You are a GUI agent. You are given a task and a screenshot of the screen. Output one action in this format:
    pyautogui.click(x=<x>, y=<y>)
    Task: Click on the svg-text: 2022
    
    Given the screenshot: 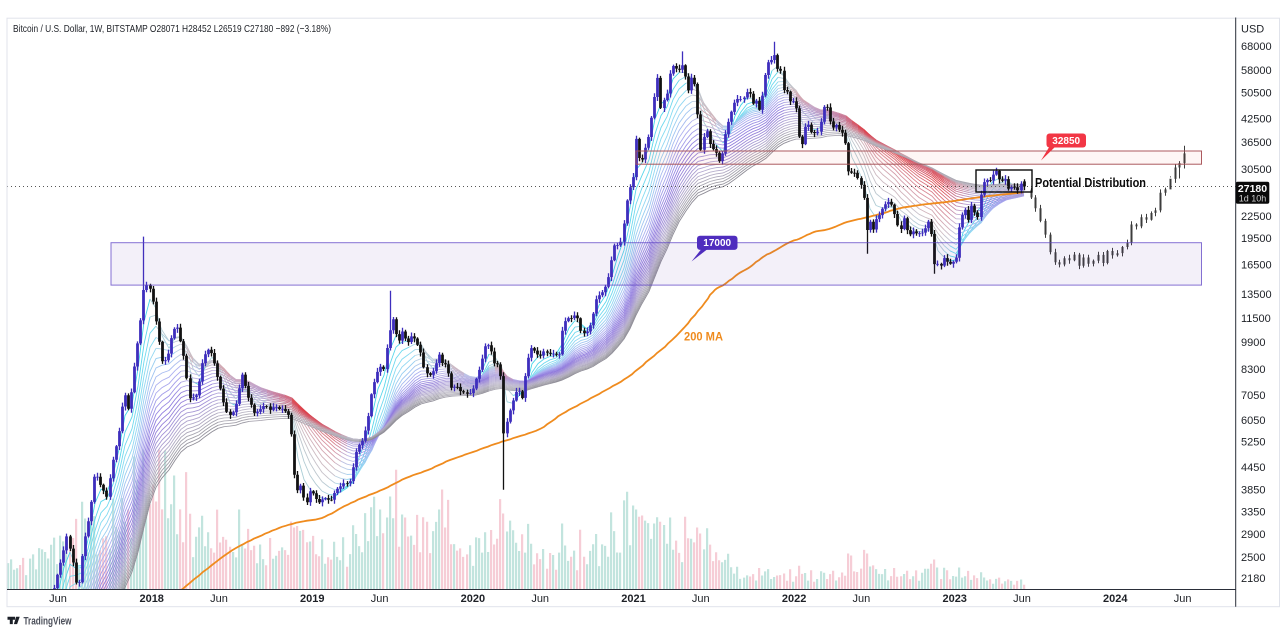 What is the action you would take?
    pyautogui.click(x=794, y=599)
    